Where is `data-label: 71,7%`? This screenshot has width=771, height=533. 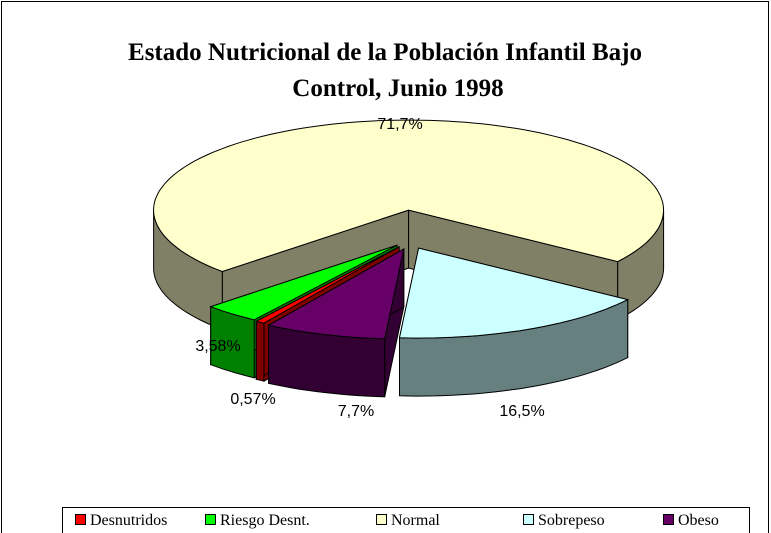 data-label: 71,7% is located at coordinates (399, 124).